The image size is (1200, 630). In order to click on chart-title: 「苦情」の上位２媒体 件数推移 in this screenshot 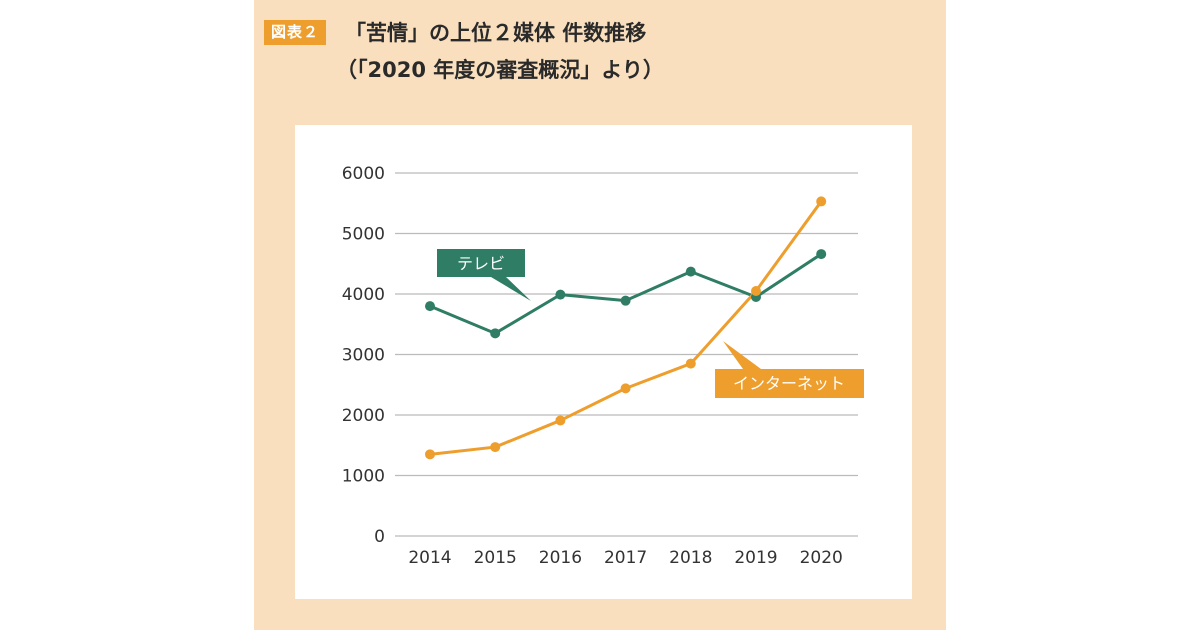, I will do `click(496, 33)`.